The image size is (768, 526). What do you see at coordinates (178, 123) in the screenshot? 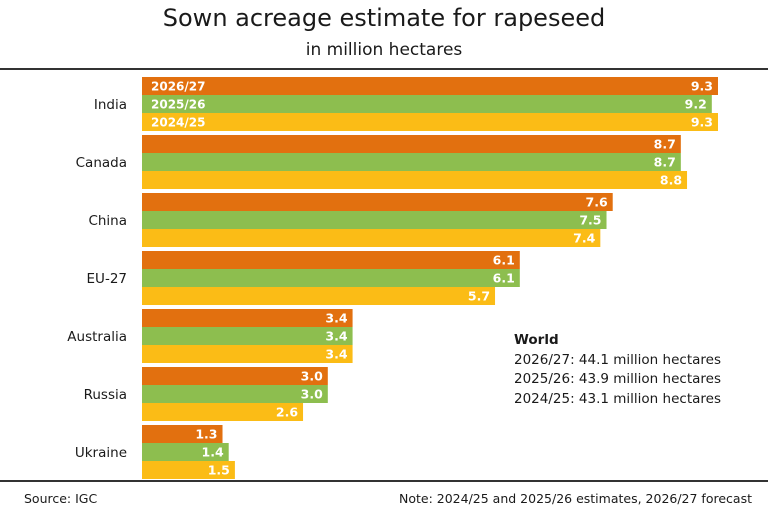
I see `legend-label: 2024/25` at bounding box center [178, 123].